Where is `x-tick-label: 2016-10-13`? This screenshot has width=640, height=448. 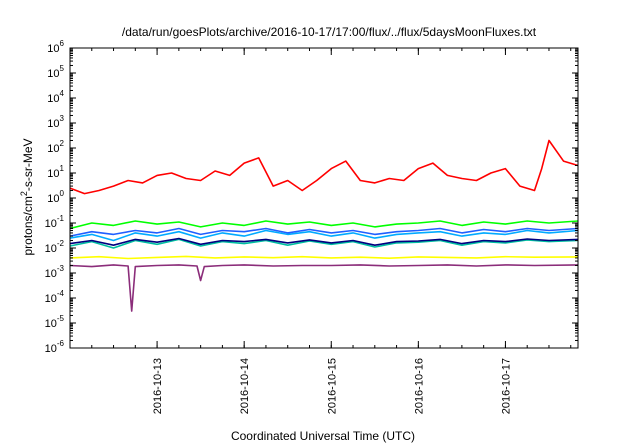
x-tick-label: 2016-10-13 is located at coordinates (158, 386).